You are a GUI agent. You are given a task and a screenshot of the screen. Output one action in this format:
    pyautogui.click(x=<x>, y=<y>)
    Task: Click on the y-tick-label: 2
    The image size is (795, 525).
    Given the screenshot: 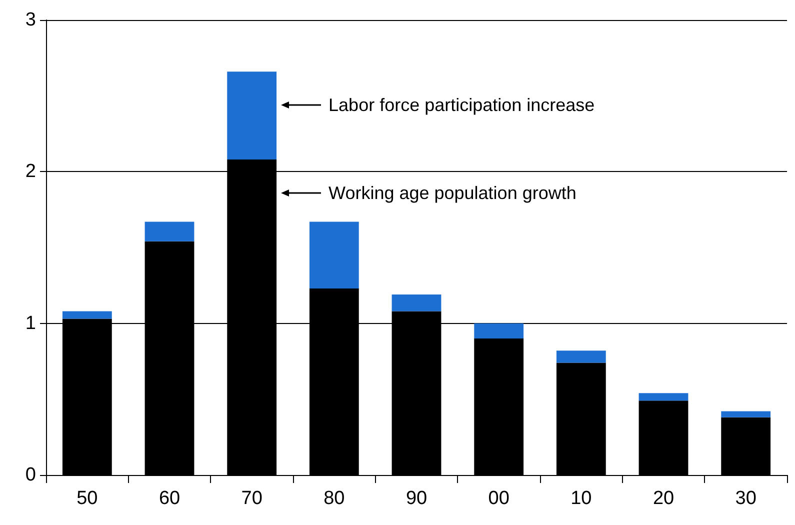 What is the action you would take?
    pyautogui.click(x=30, y=171)
    